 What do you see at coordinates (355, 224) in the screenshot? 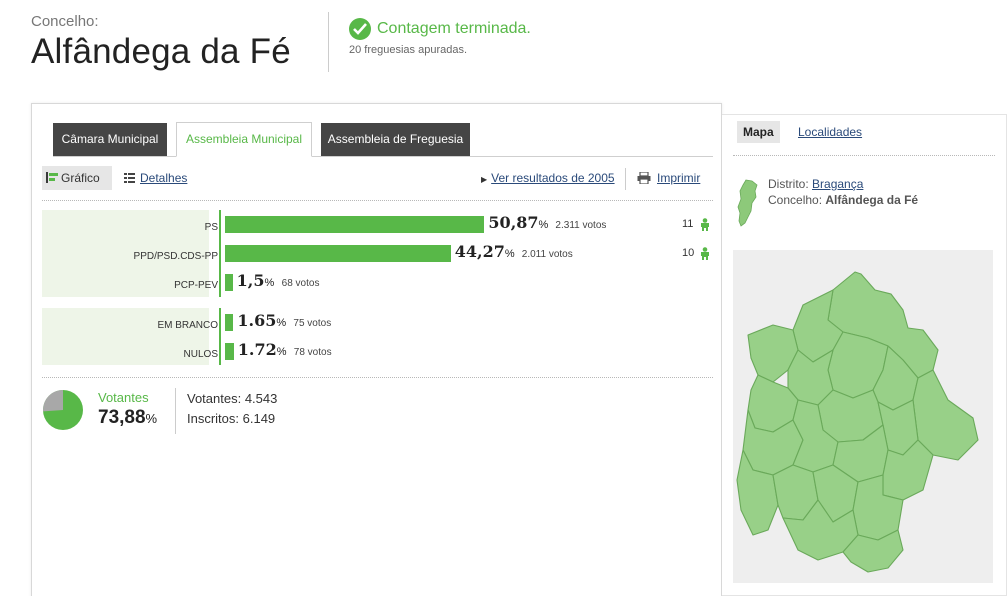
I see `bar-ps` at bounding box center [355, 224].